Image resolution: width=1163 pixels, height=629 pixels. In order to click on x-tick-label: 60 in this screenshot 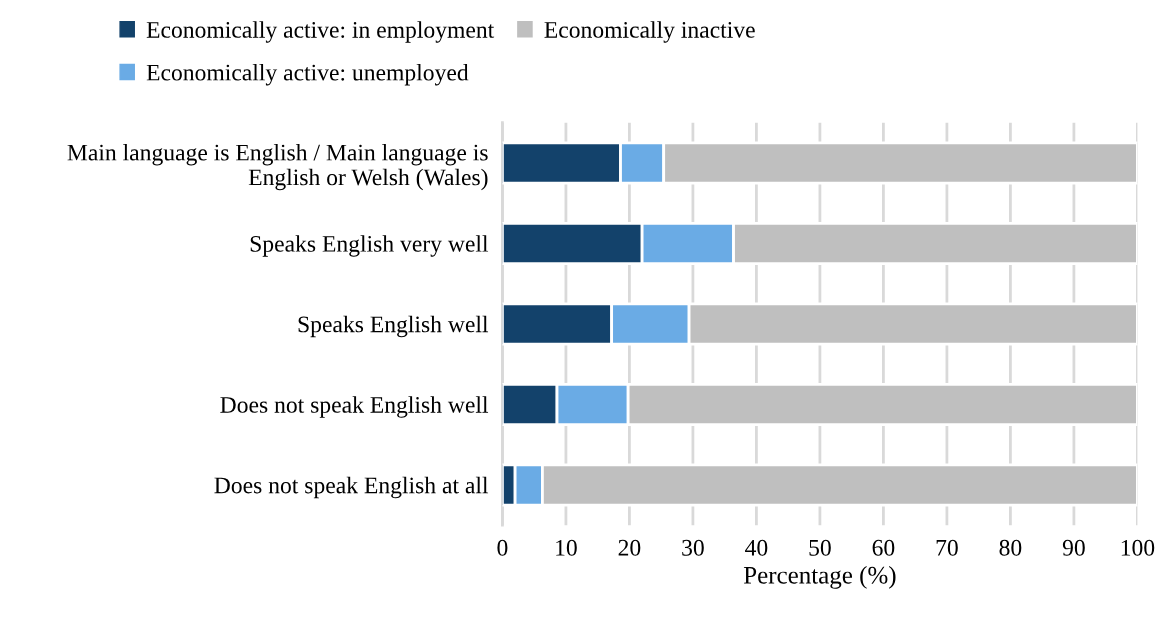, I will do `click(883, 547)`.